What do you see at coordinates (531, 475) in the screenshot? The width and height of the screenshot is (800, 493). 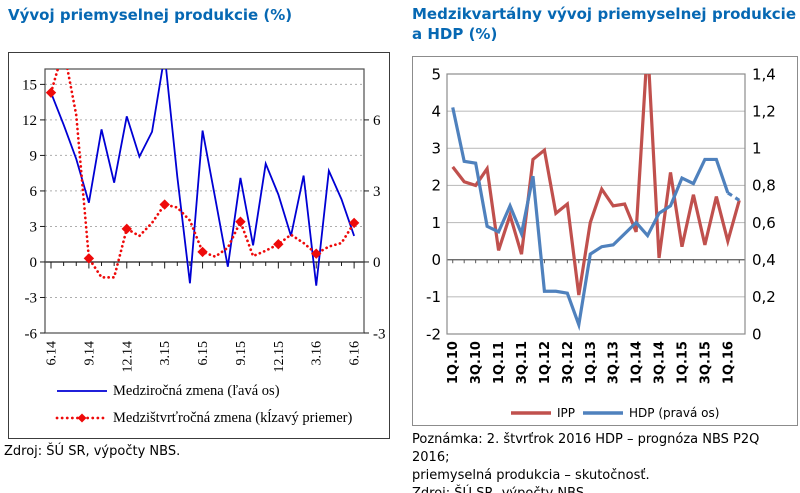 I see `right-chart-note-line2: priemyselná produkcia – skutočnosť.` at bounding box center [531, 475].